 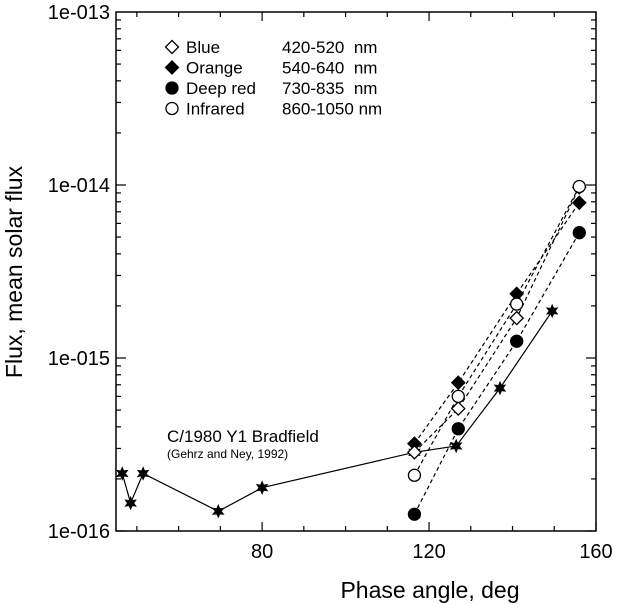 I want to click on x-tick-label: 80, so click(x=262, y=552).